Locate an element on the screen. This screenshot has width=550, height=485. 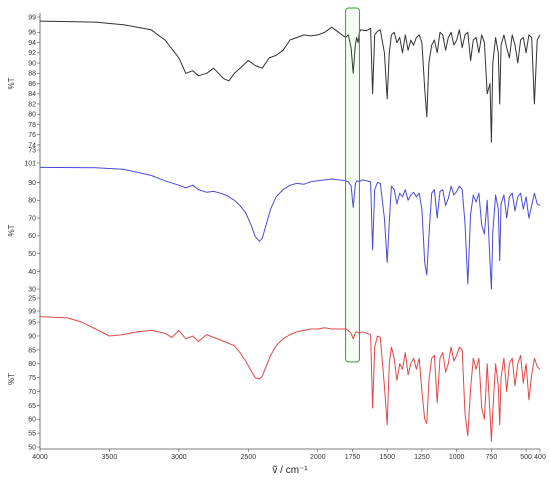
y-tick-label: 92 is located at coordinates (32, 53).